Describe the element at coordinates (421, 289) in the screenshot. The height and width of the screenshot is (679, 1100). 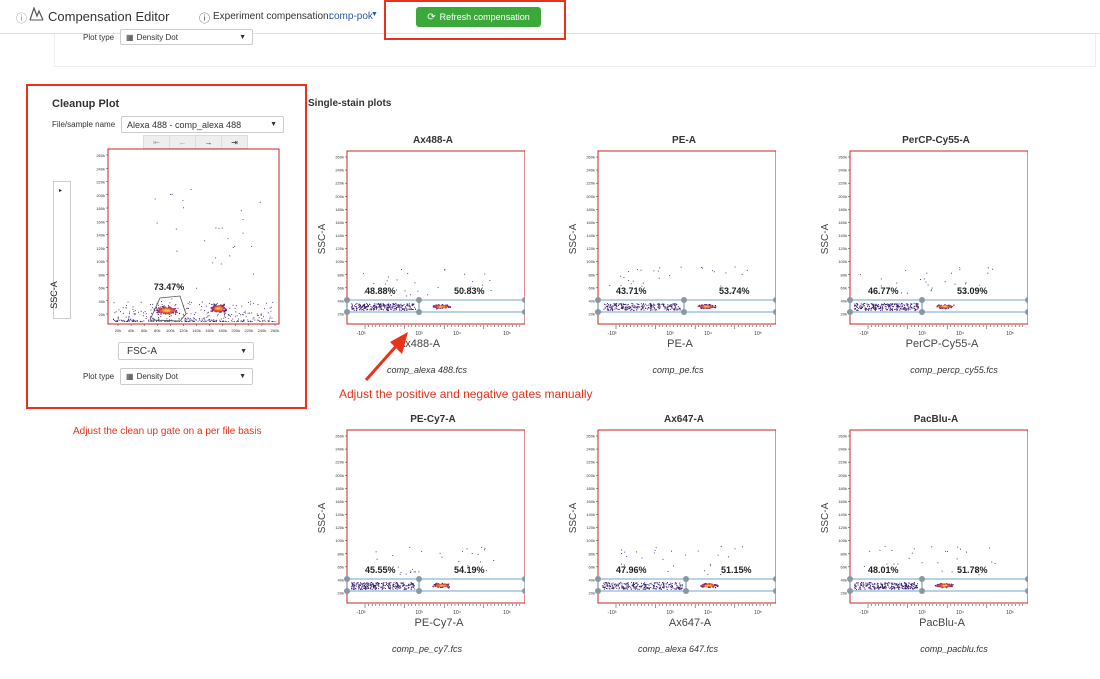
I see `plot-events` at that location.